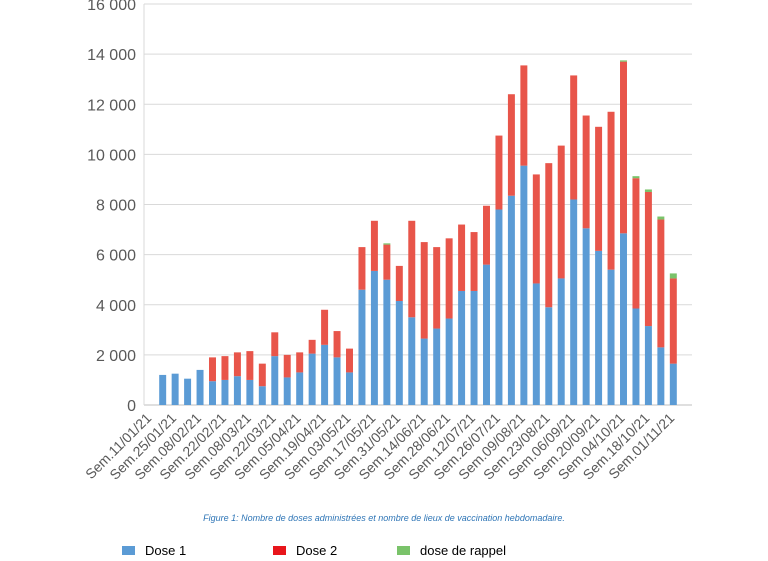 The image size is (768, 561). Describe the element at coordinates (111, 7) in the screenshot. I see `y-tick-label: 16 000` at that location.